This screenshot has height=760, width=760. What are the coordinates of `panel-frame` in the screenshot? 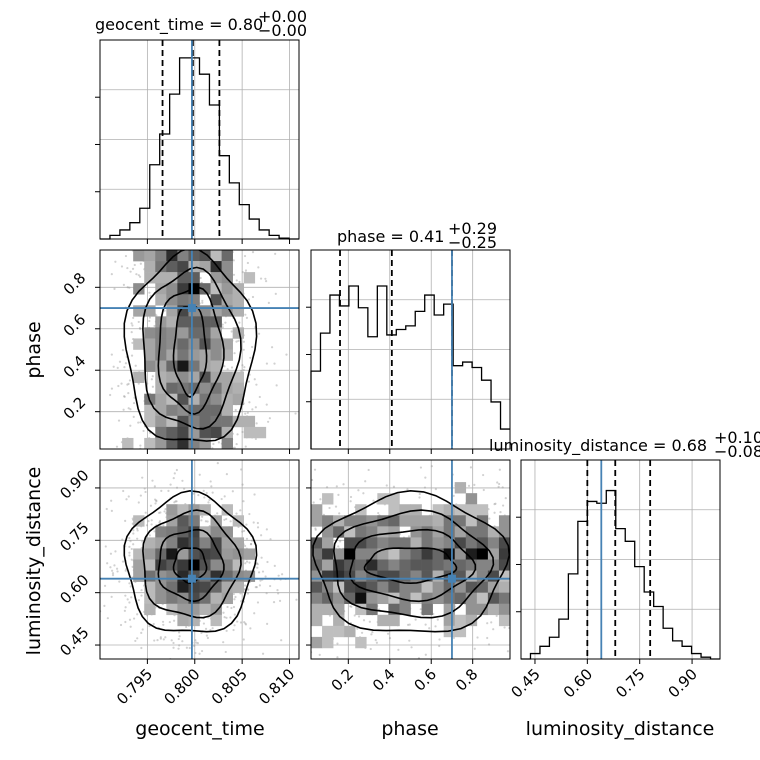 It's located at (620, 559).